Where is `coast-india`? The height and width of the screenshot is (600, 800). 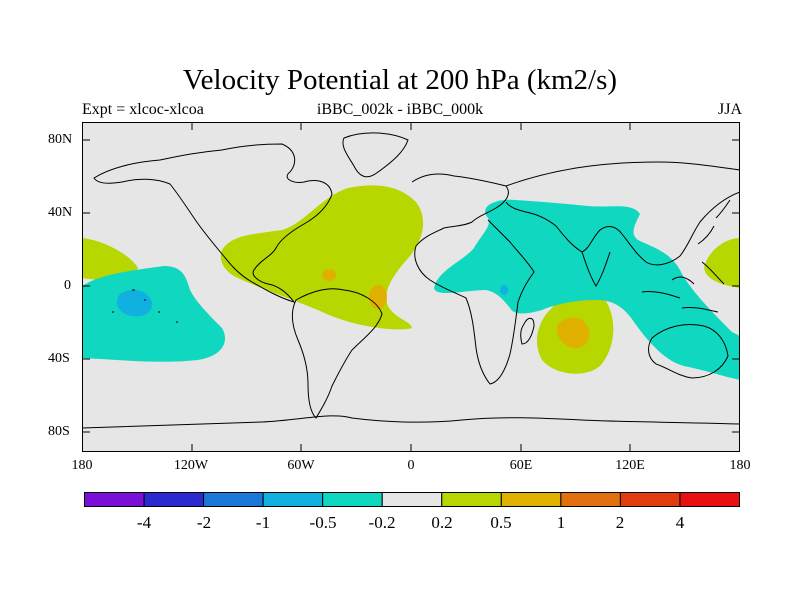
coast-india is located at coordinates (596, 269).